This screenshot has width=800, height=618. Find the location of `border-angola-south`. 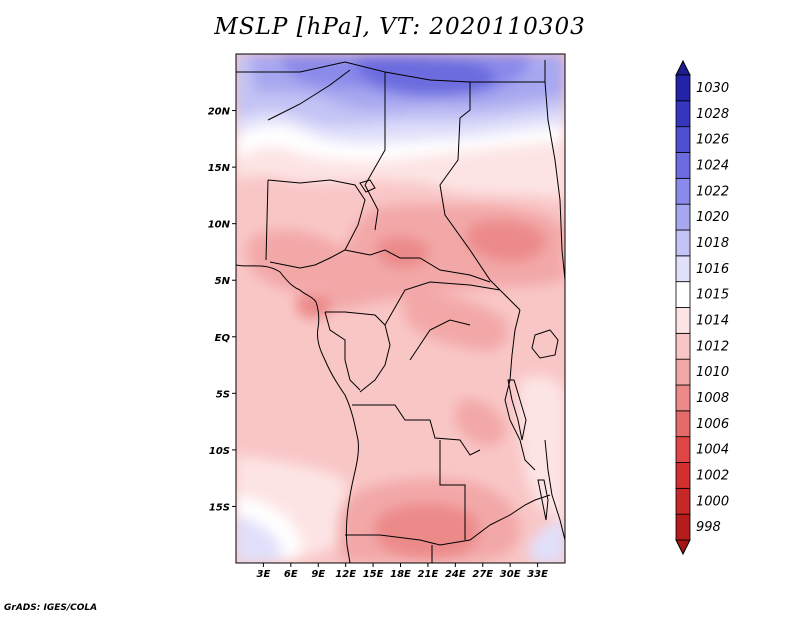

border-angola-south is located at coordinates (418, 535).